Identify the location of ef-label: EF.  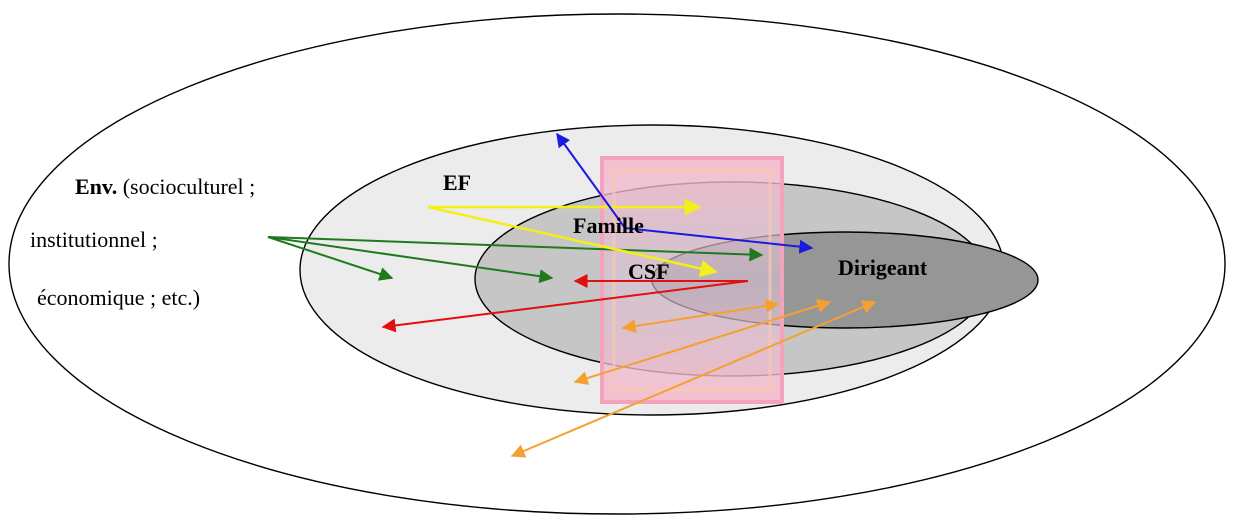
(457, 182).